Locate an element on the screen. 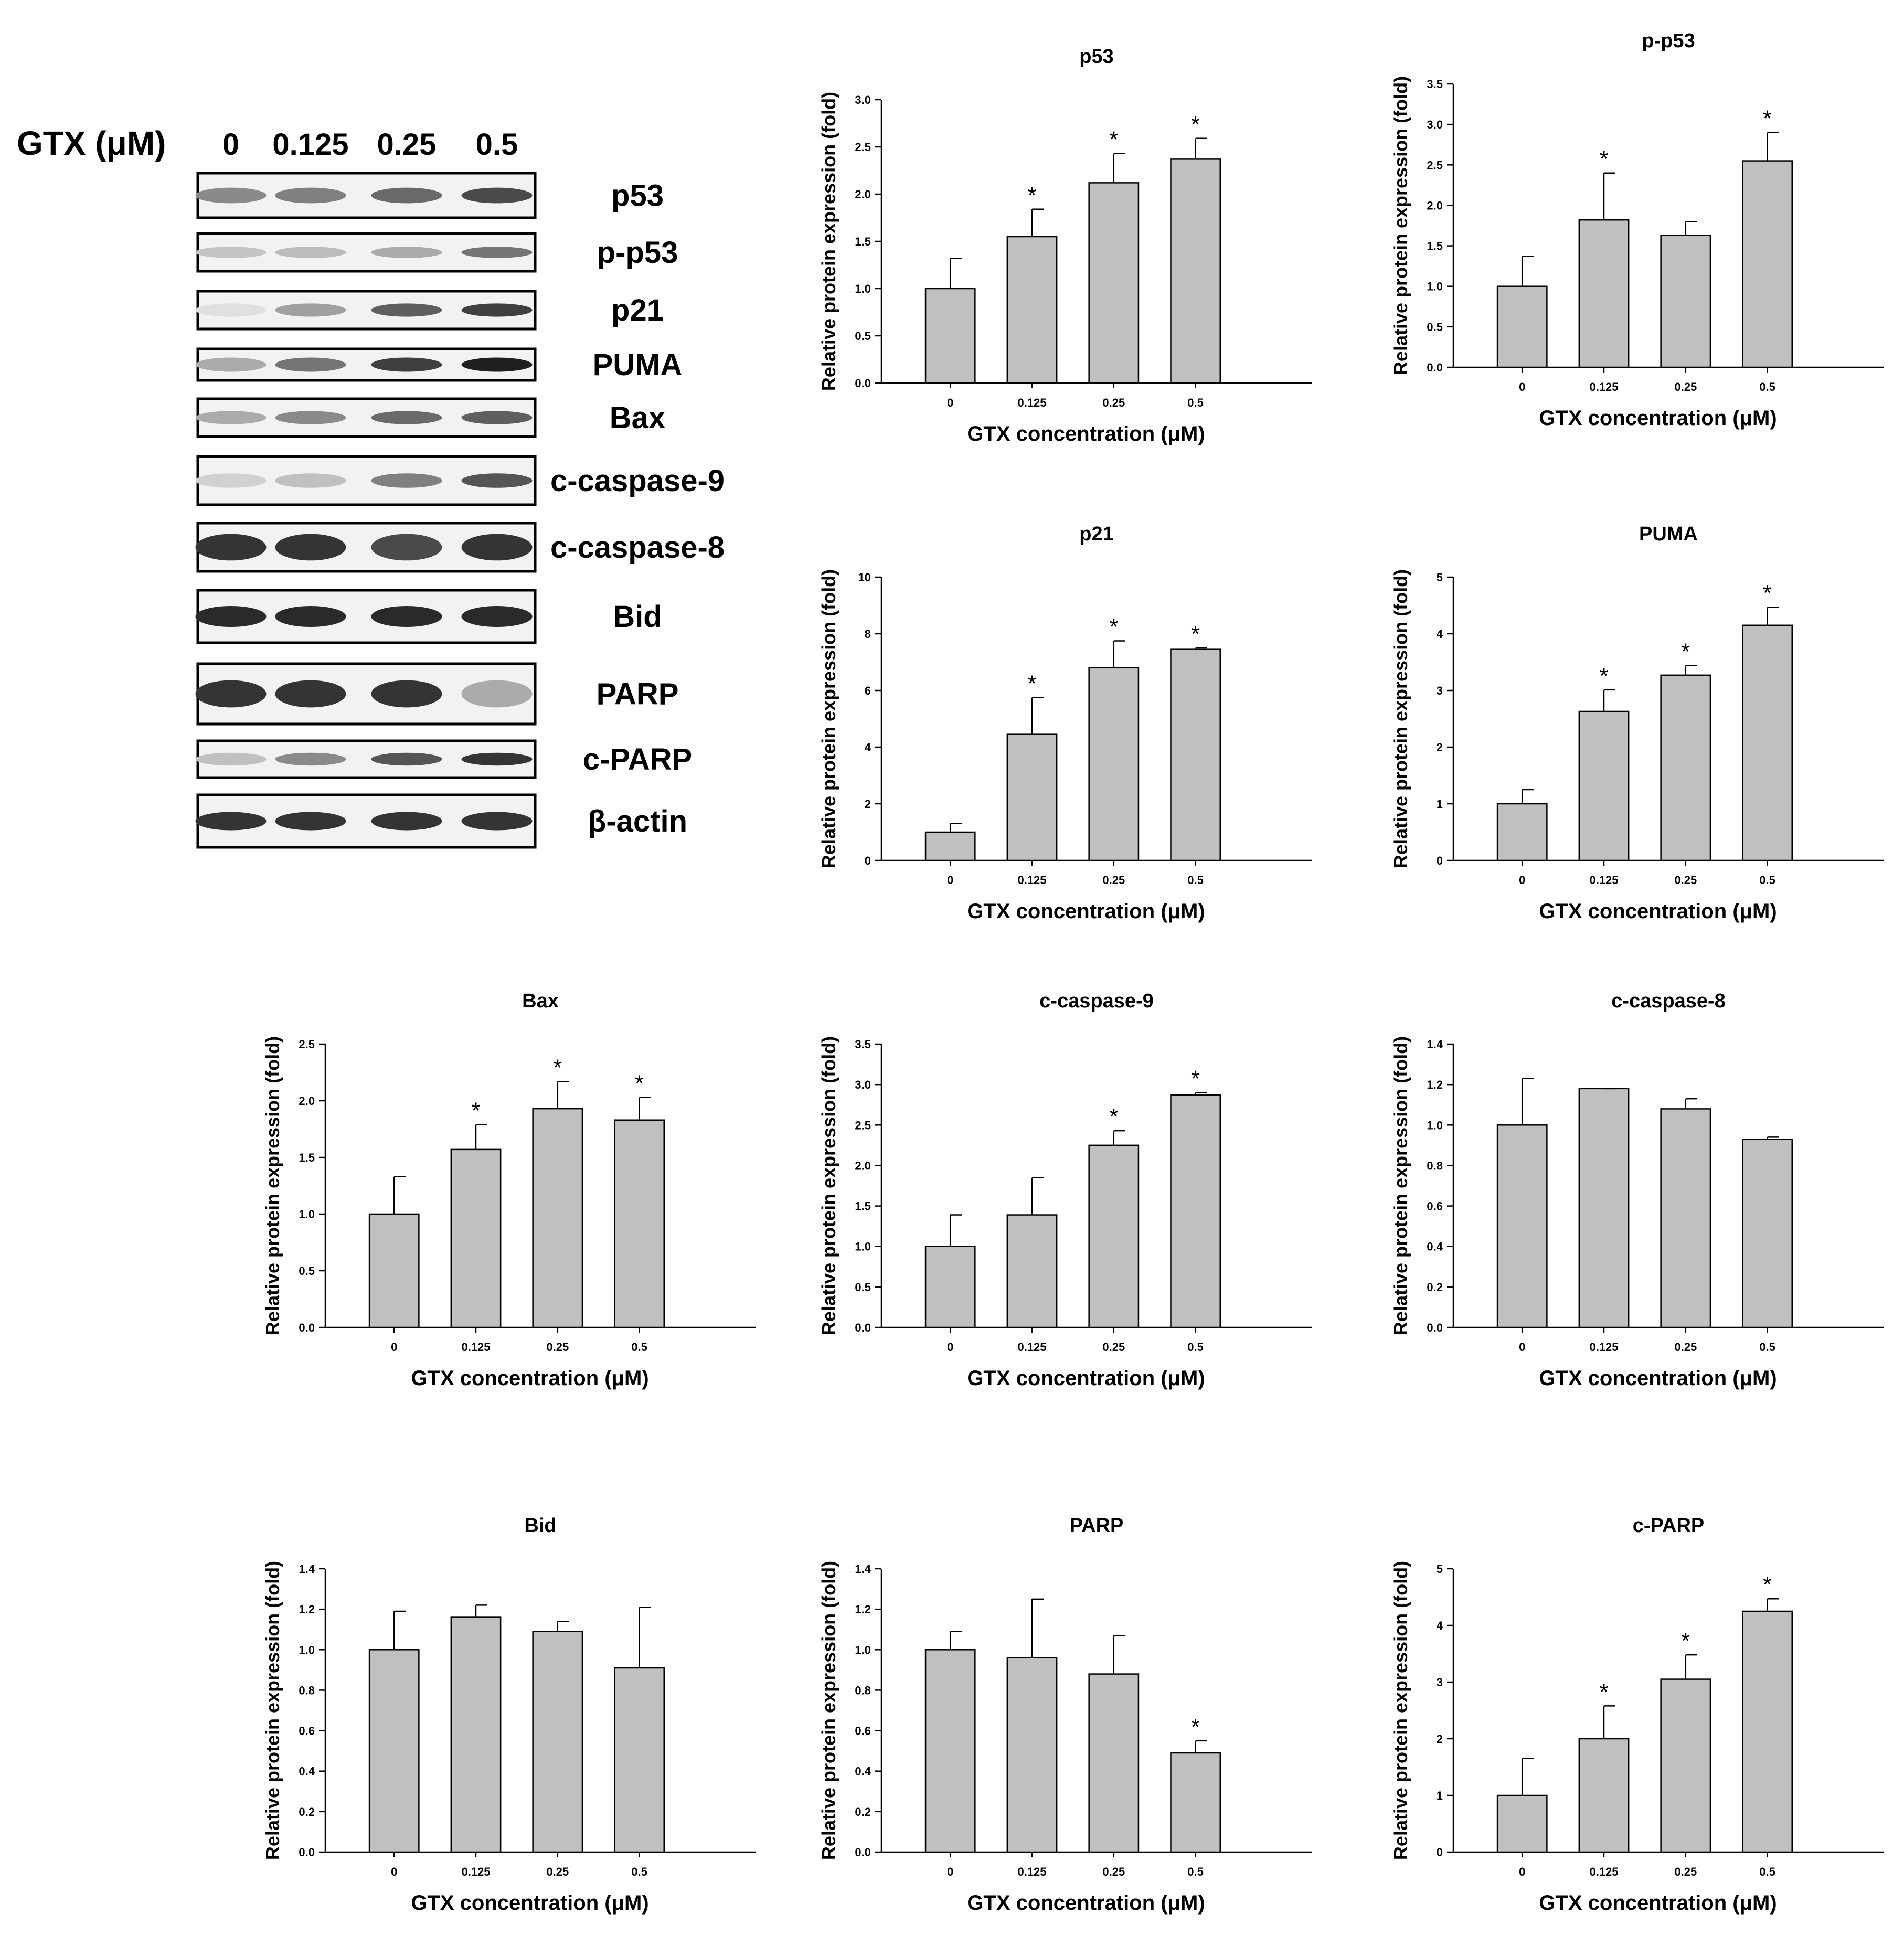 Image resolution: width=1904 pixels, height=1957 pixels. blot-row: p53 is located at coordinates (429, 195).